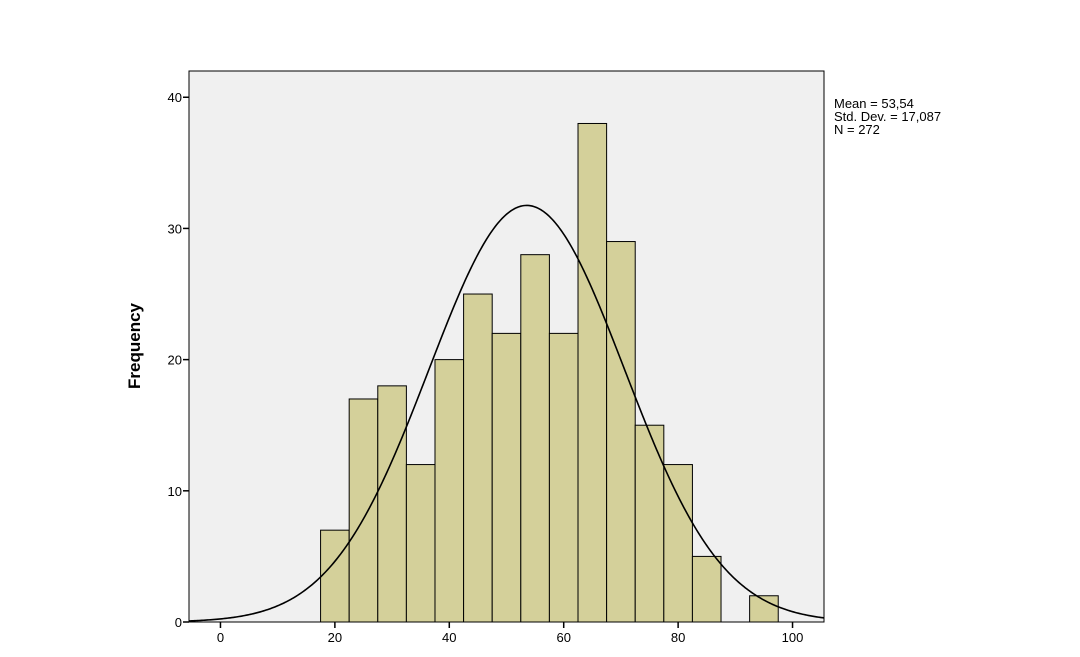 The width and height of the screenshot is (1080, 657). I want to click on x-axis: 0 20 40 60 80 100, so click(510, 633).